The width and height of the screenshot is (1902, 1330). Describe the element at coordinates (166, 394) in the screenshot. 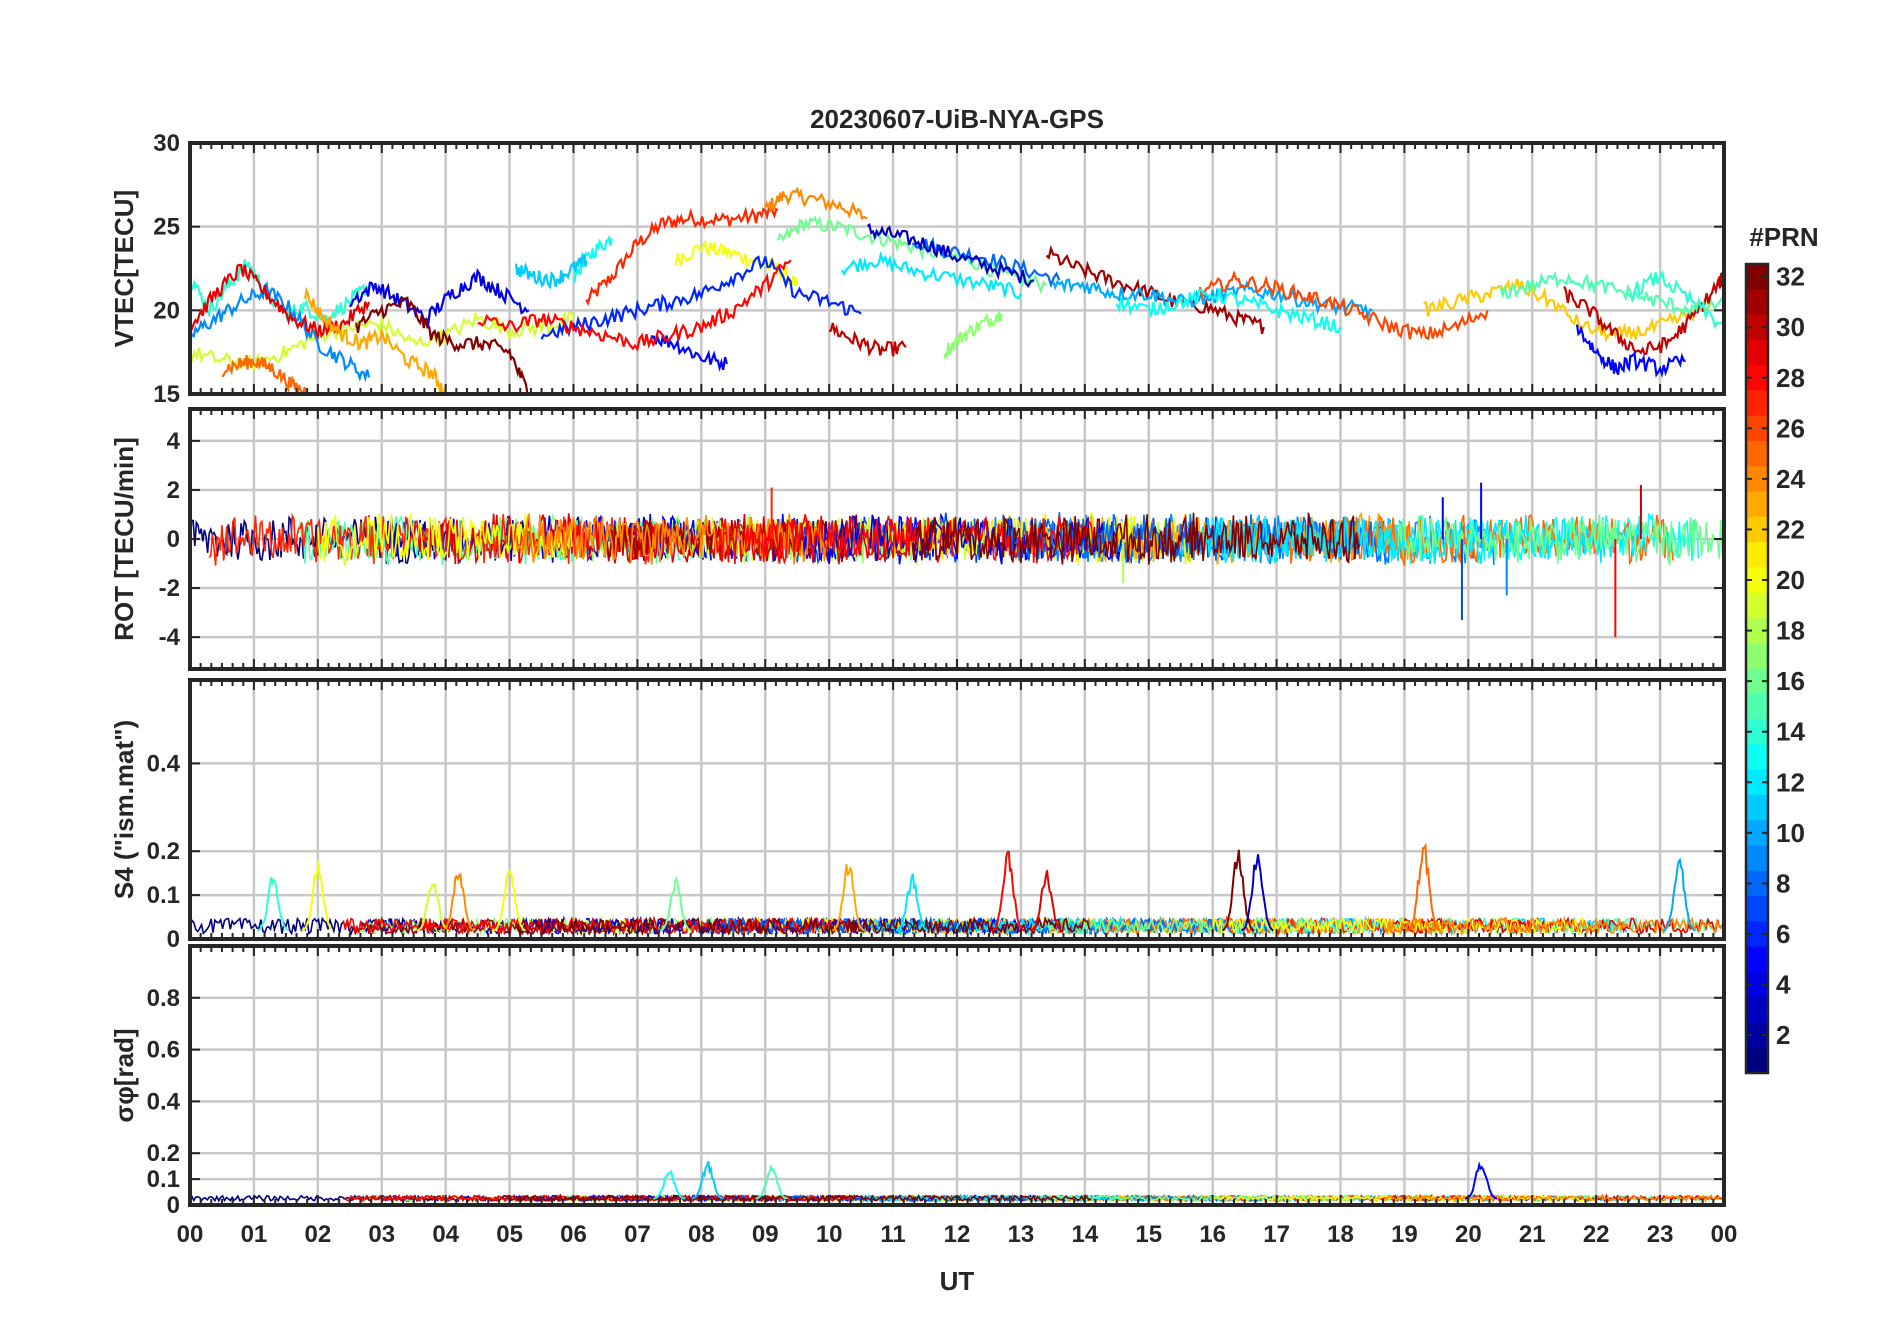

I see `y-tick-label: 15` at that location.